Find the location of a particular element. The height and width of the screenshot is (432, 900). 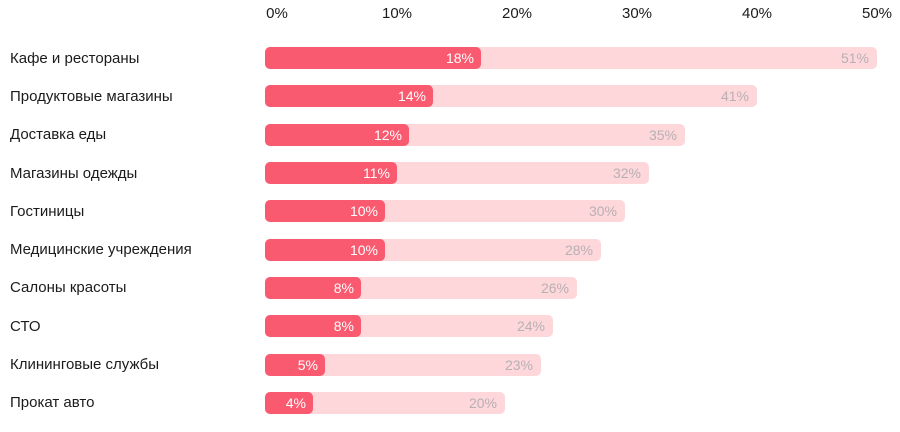

bar-track: 24% 8% is located at coordinates (582, 326).